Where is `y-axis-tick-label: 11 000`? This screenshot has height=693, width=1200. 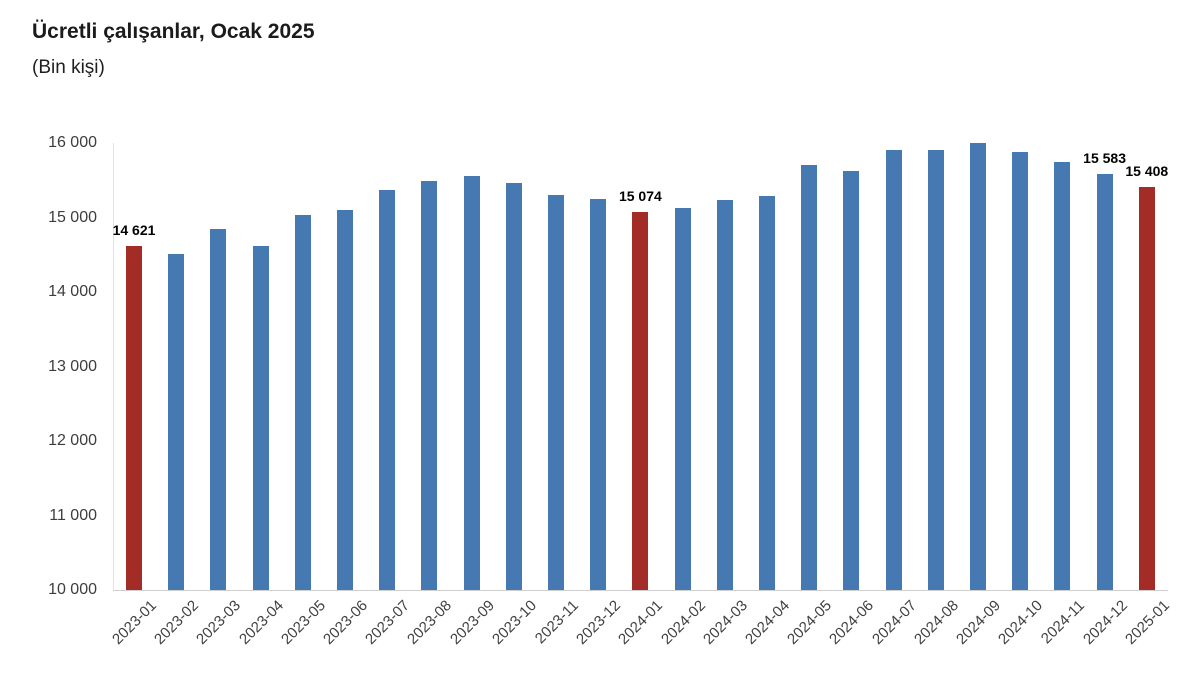 y-axis-tick-label: 11 000 is located at coordinates (73, 515).